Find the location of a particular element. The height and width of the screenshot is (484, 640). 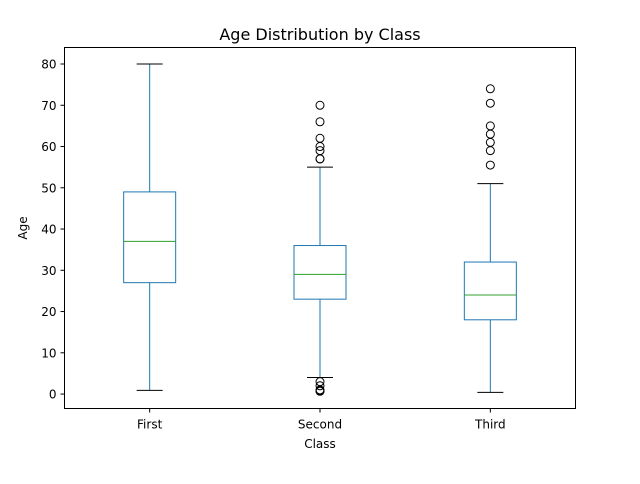

x-tick-label: Second is located at coordinates (320, 425).